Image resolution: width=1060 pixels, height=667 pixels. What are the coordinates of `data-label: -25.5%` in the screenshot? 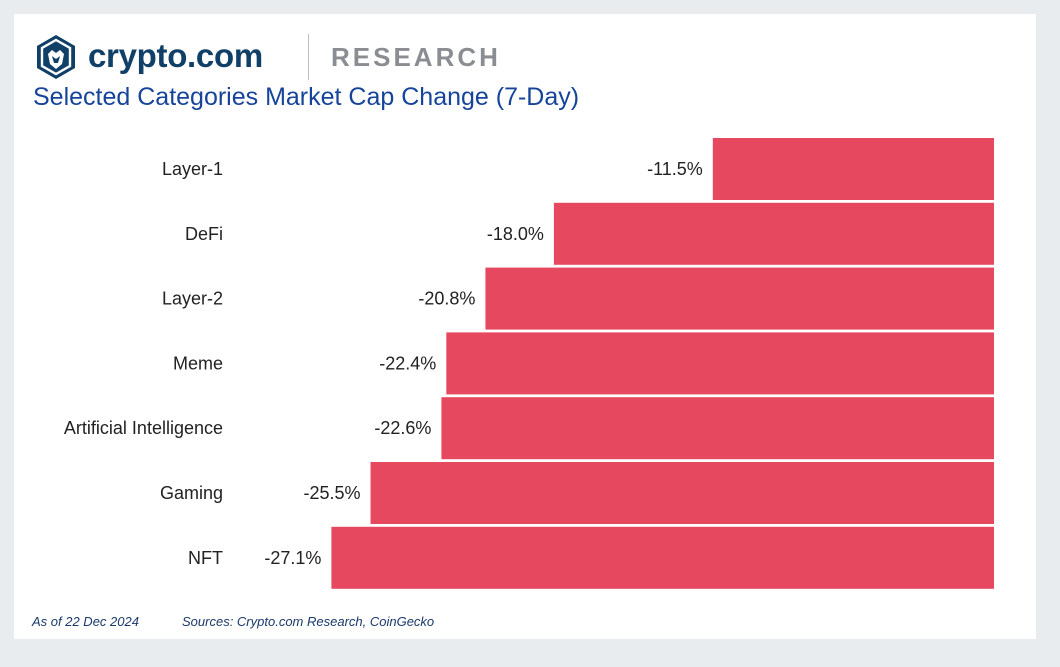 It's located at (331, 493).